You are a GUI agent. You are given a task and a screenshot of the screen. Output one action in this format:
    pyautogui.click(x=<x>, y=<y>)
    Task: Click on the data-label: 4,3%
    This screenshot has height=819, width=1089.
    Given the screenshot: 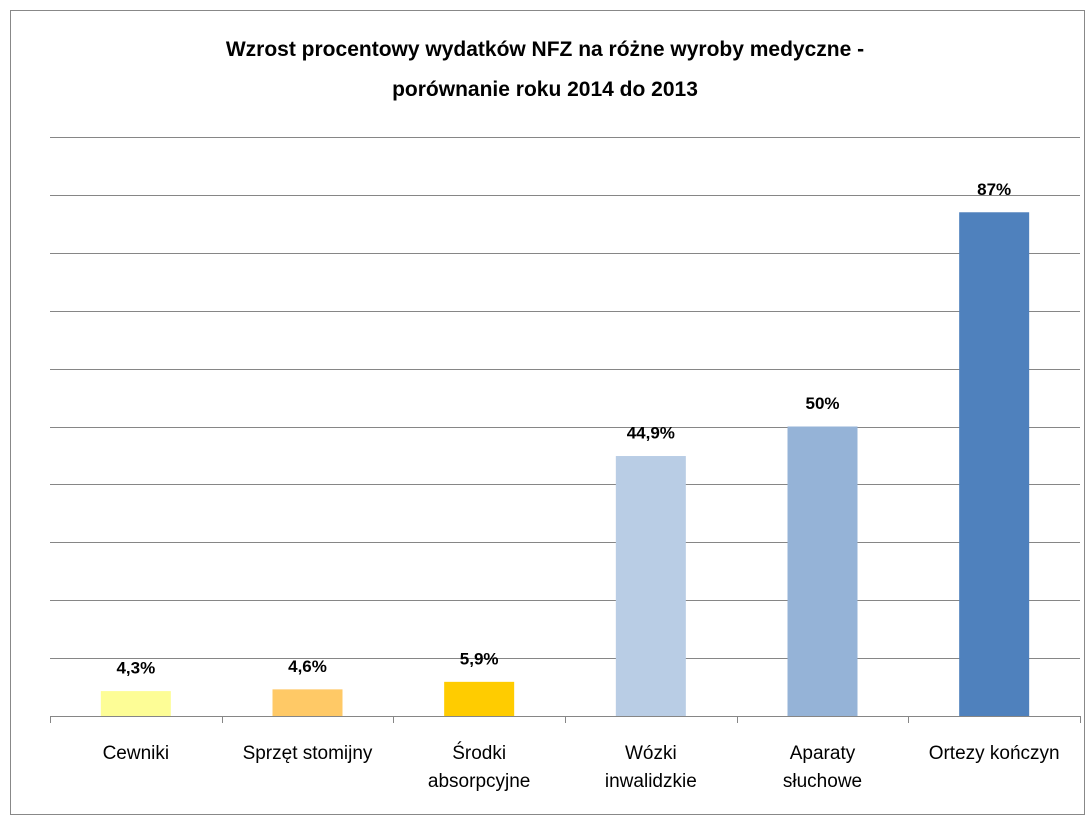 What is the action you would take?
    pyautogui.click(x=135, y=668)
    